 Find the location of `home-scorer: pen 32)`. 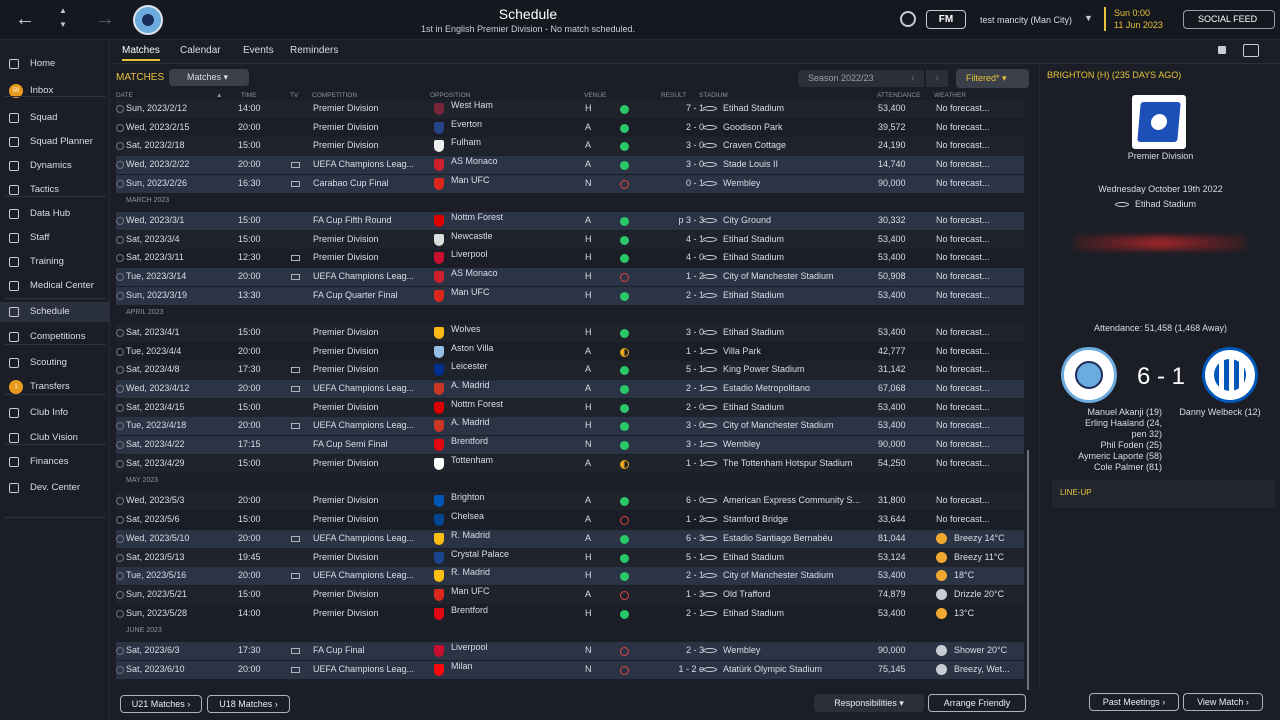

home-scorer: pen 32) is located at coordinates (1146, 434).